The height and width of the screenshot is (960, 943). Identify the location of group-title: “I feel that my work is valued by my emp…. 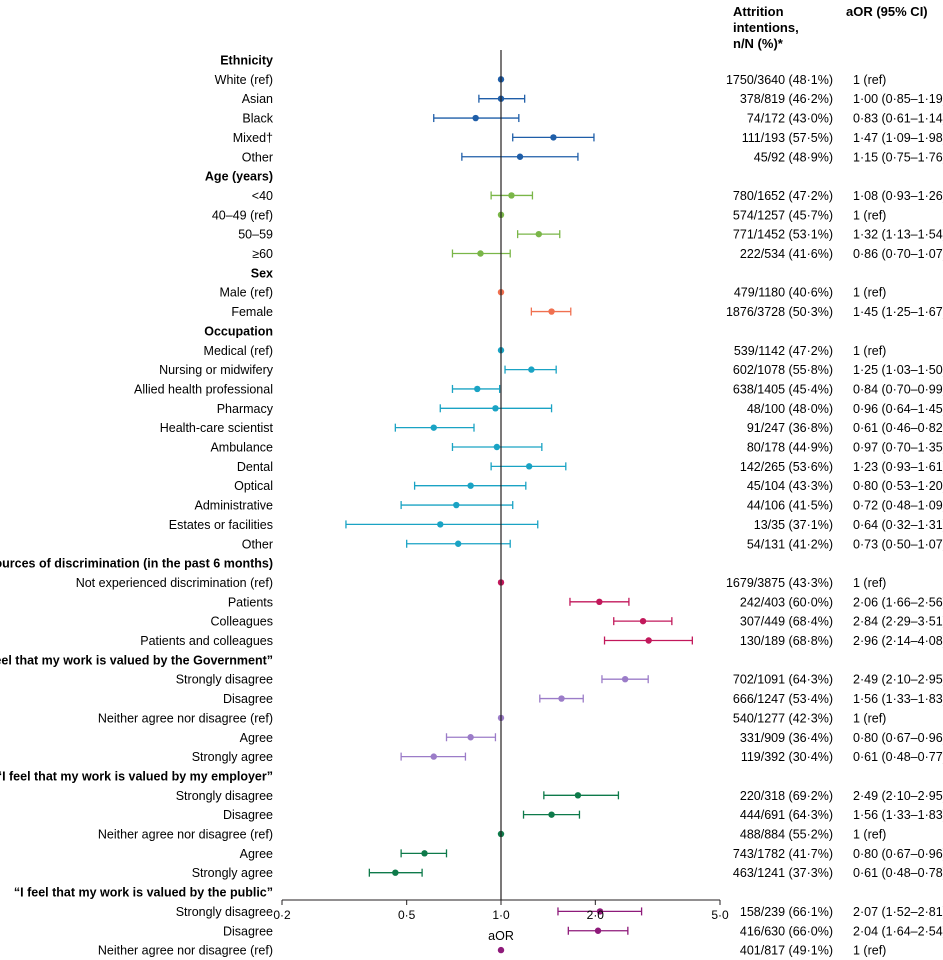
(136, 776).